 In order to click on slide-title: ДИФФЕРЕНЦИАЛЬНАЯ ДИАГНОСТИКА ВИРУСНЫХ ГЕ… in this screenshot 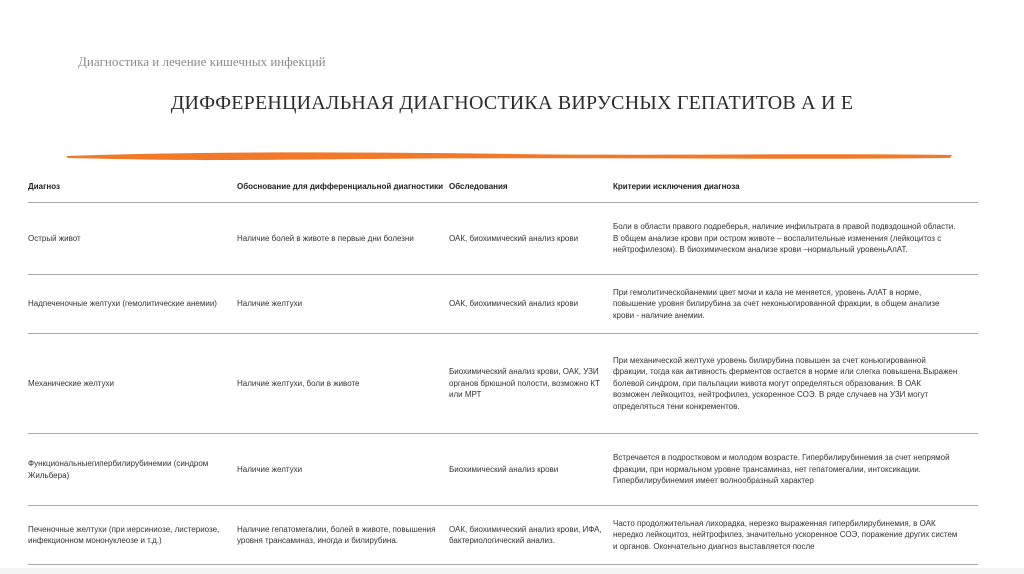, I will do `click(512, 103)`.